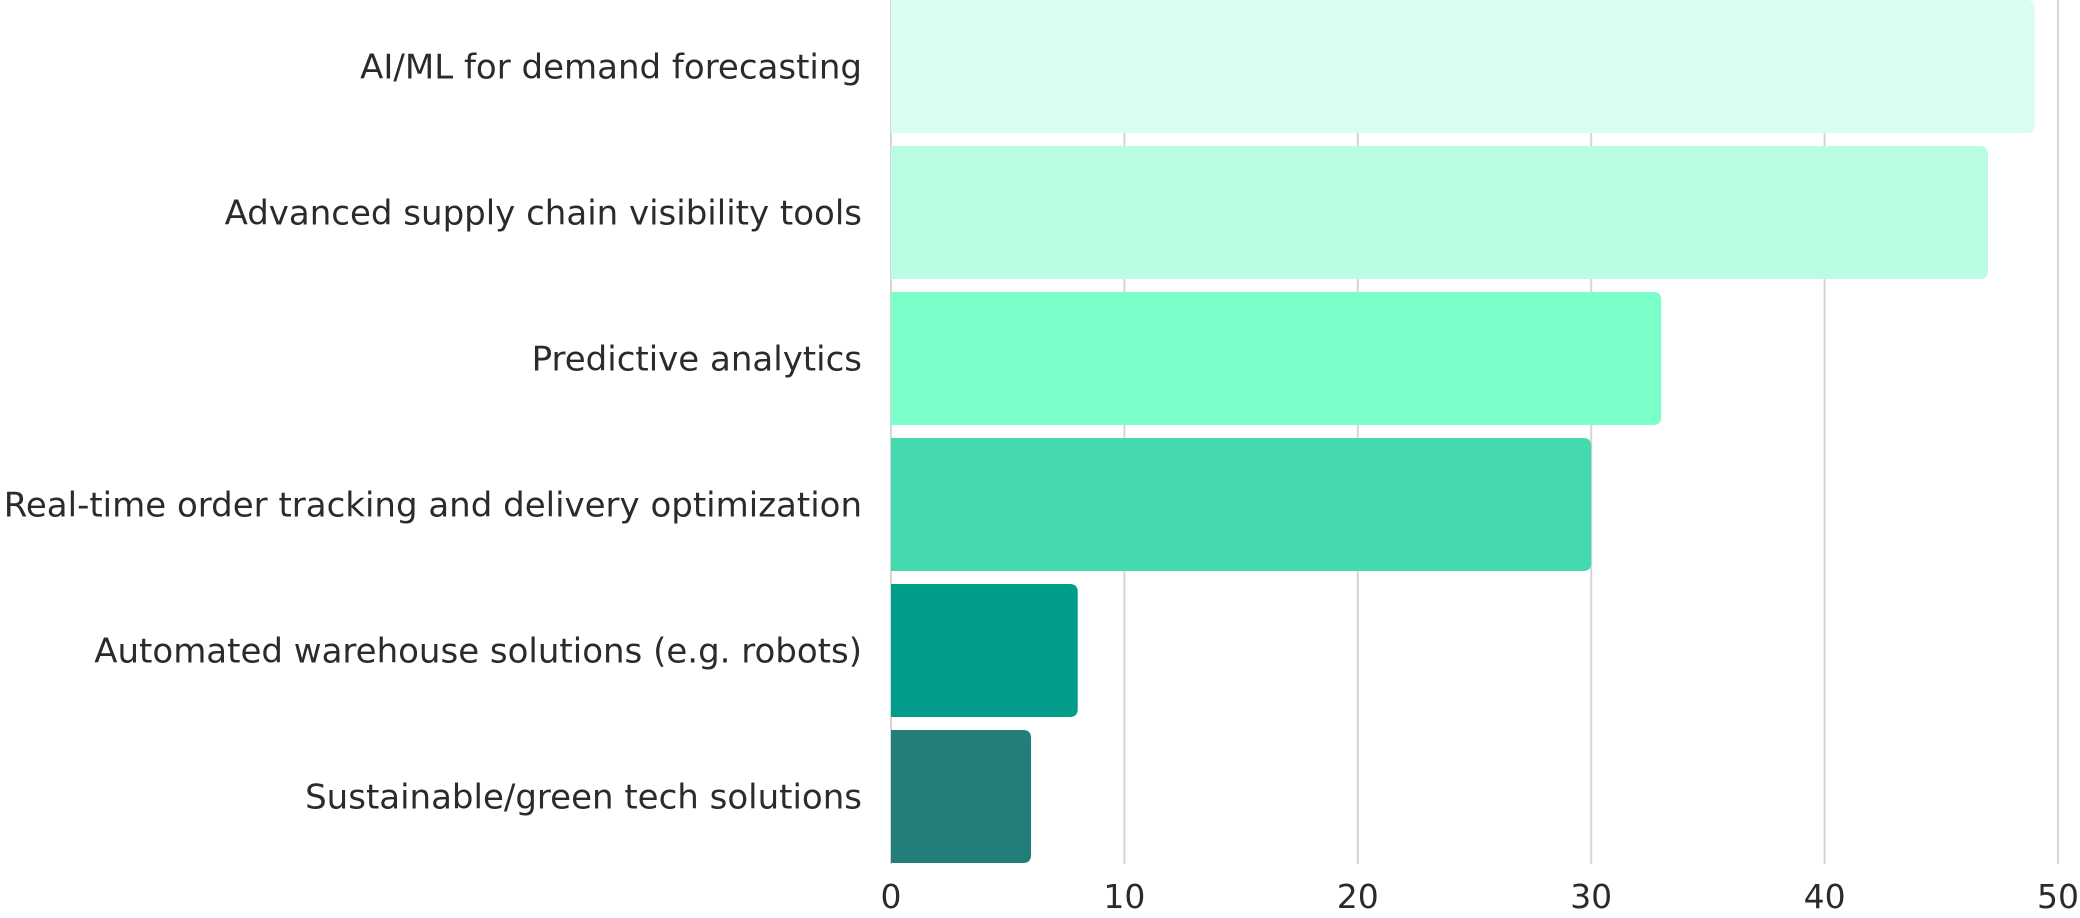  I want to click on x-tick-label: 30, so click(1591, 895).